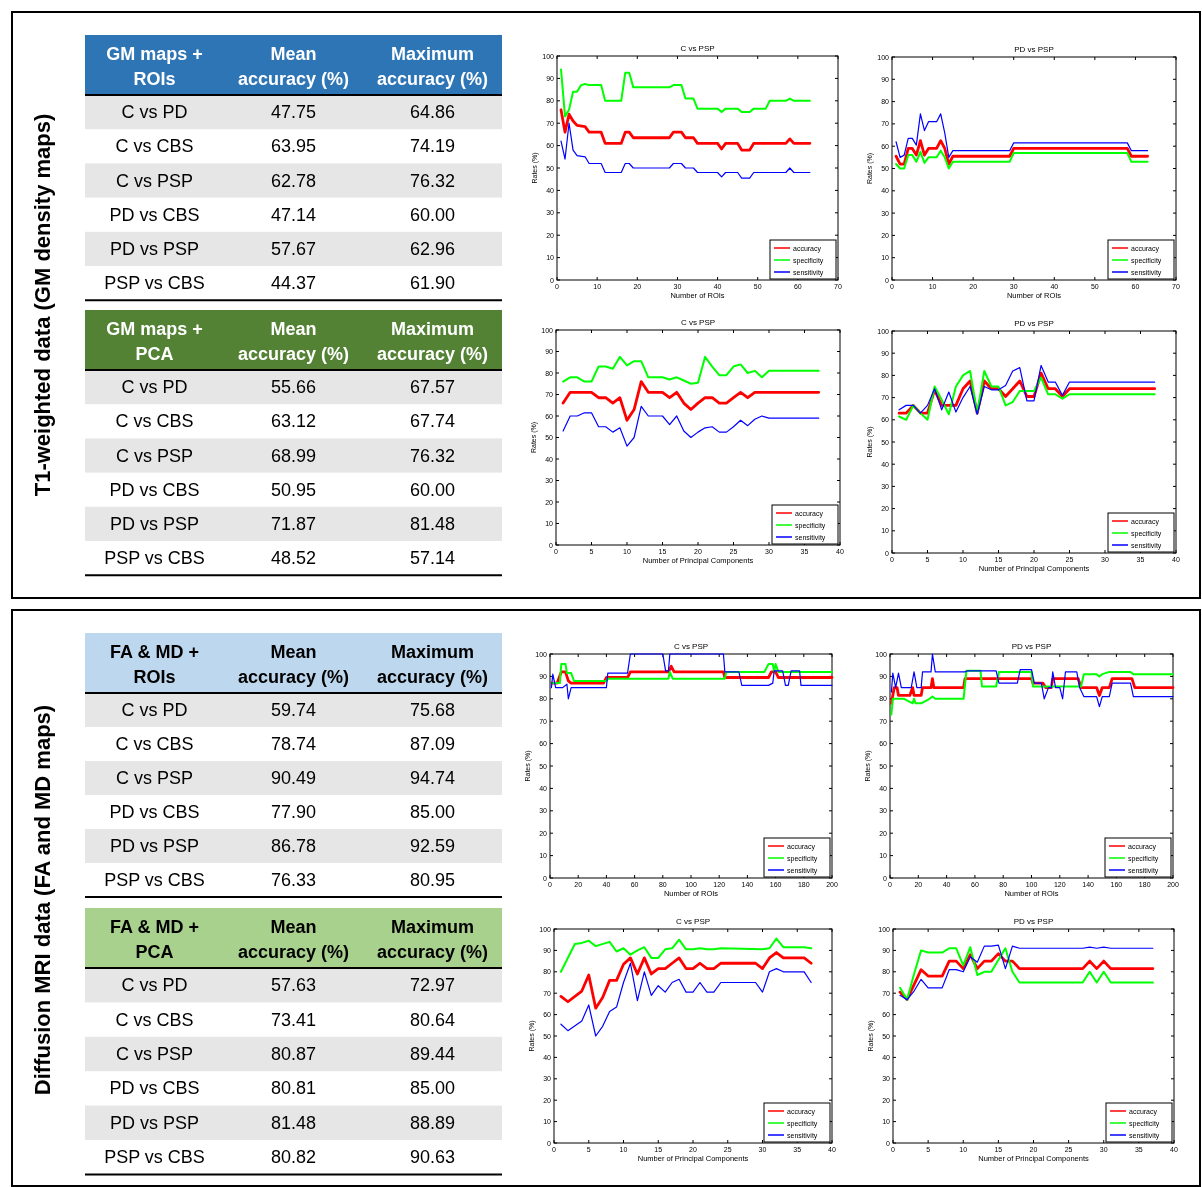 The height and width of the screenshot is (1187, 1202). Describe the element at coordinates (293, 744) in the screenshot. I see `data-label: 78.74` at that location.